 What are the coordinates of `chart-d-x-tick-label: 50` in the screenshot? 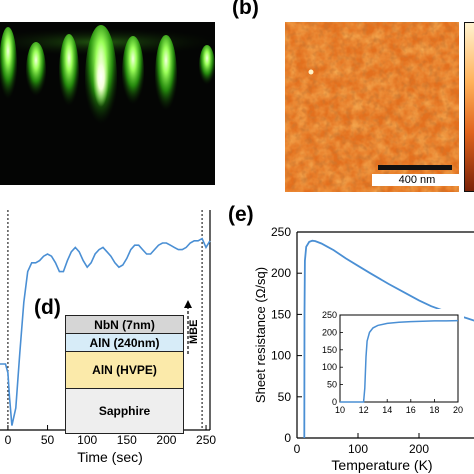 It's located at (48, 440).